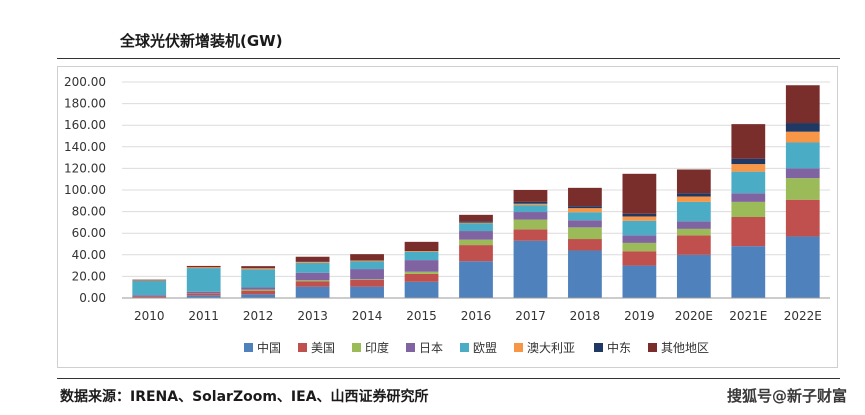  What do you see at coordinates (421, 316) in the screenshot?
I see `x-tick-label: 2015` at bounding box center [421, 316].